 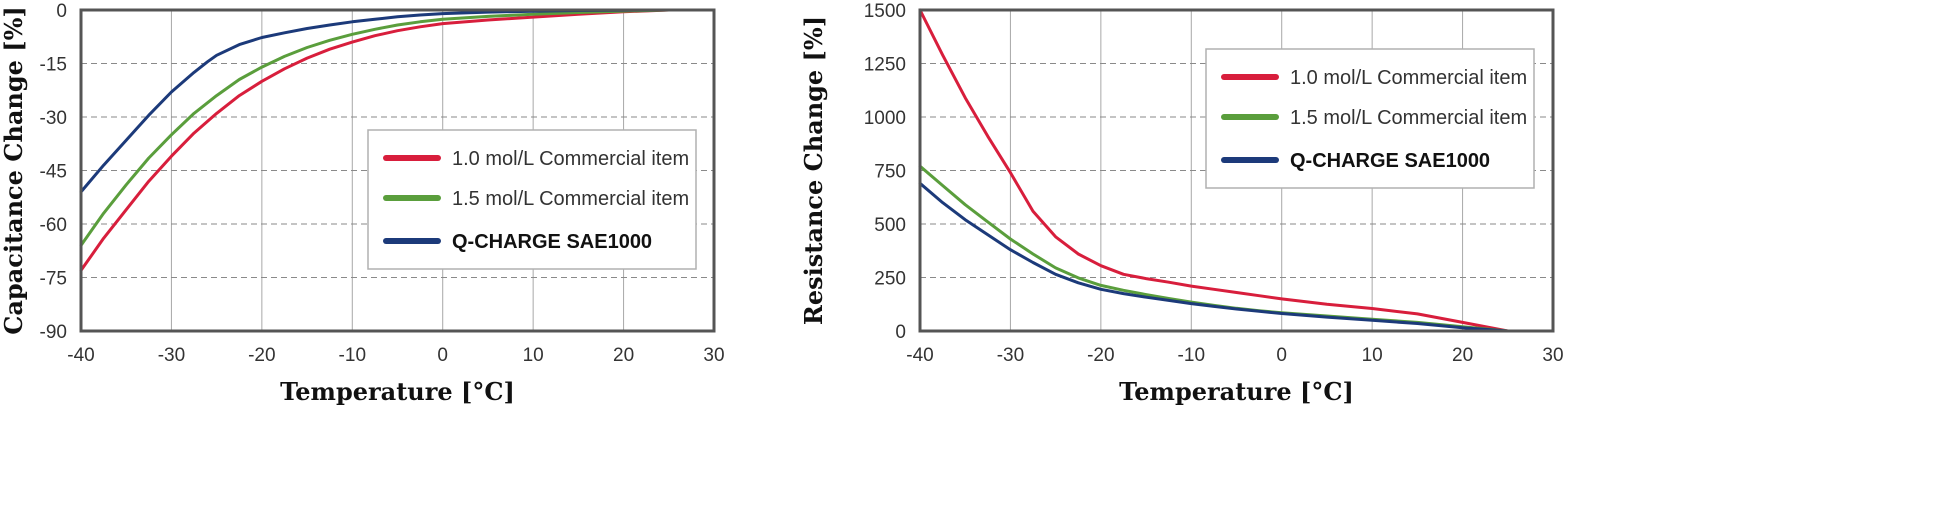 What do you see at coordinates (890, 172) in the screenshot?
I see `y-tick-label: 750` at bounding box center [890, 172].